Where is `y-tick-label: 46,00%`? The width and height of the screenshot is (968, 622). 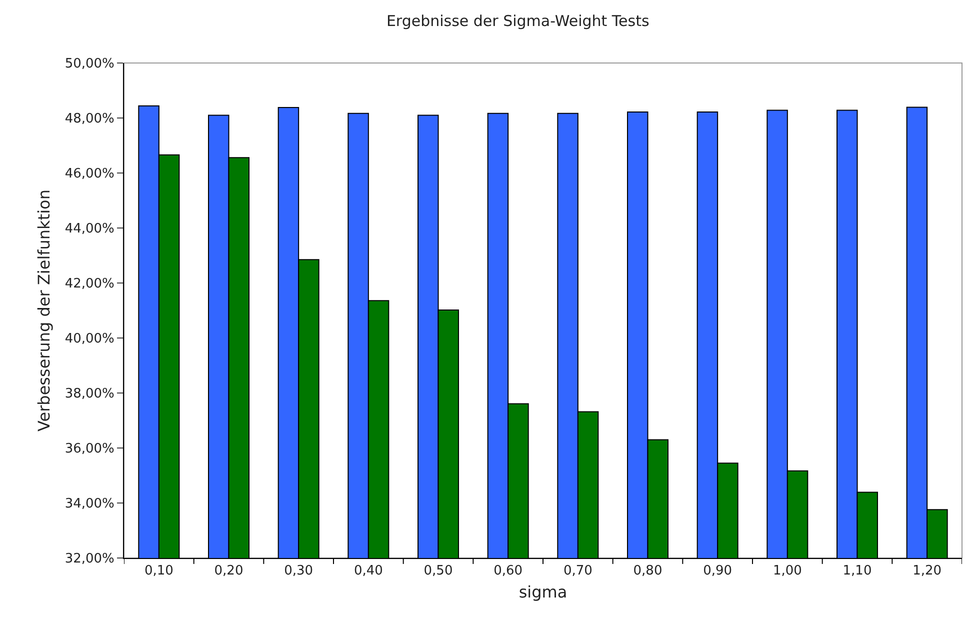 y-tick-label: 46,00% is located at coordinates (89, 174).